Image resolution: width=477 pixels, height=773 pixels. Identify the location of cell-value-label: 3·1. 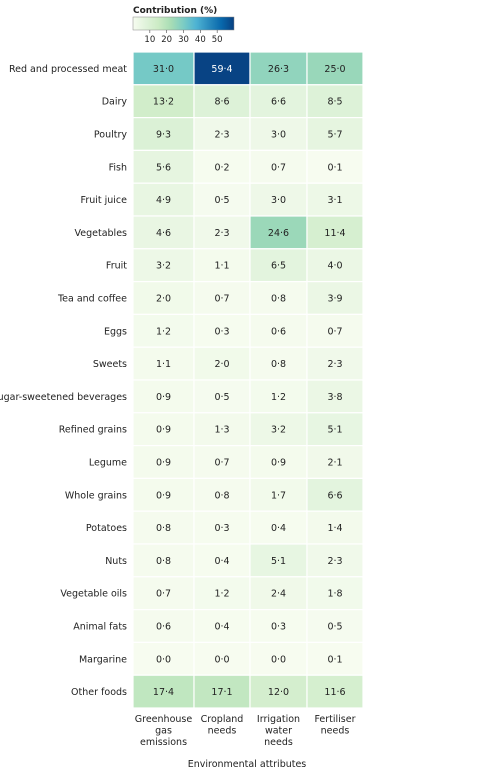
(334, 200).